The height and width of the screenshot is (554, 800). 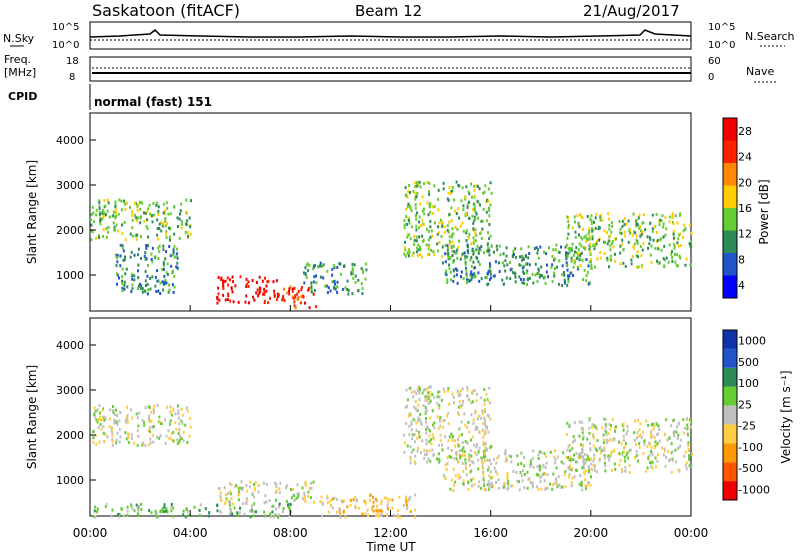 What do you see at coordinates (745, 182) in the screenshot?
I see `colorbar-tick-label: 20` at bounding box center [745, 182].